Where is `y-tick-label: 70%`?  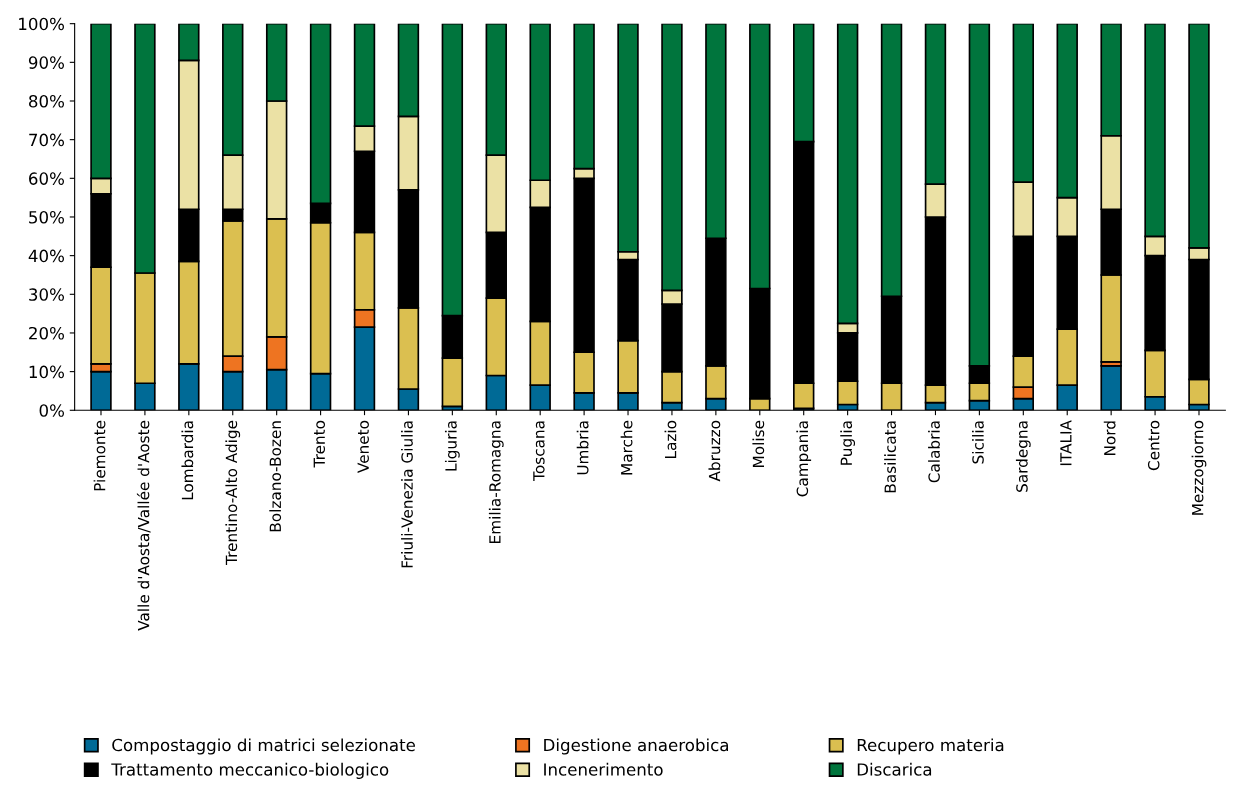 y-tick-label: 70% is located at coordinates (46, 140).